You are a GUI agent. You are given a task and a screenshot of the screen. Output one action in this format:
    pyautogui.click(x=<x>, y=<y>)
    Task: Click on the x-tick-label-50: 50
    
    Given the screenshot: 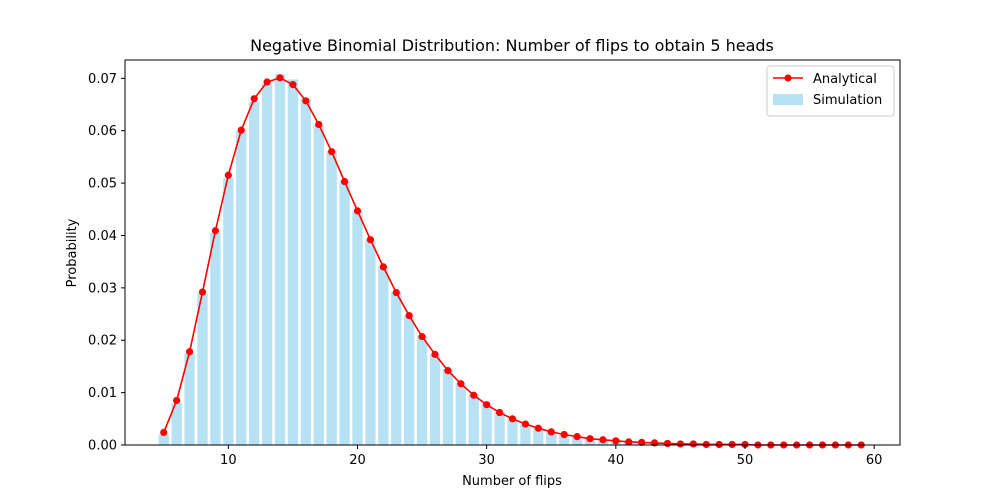 What is the action you would take?
    pyautogui.click(x=745, y=460)
    